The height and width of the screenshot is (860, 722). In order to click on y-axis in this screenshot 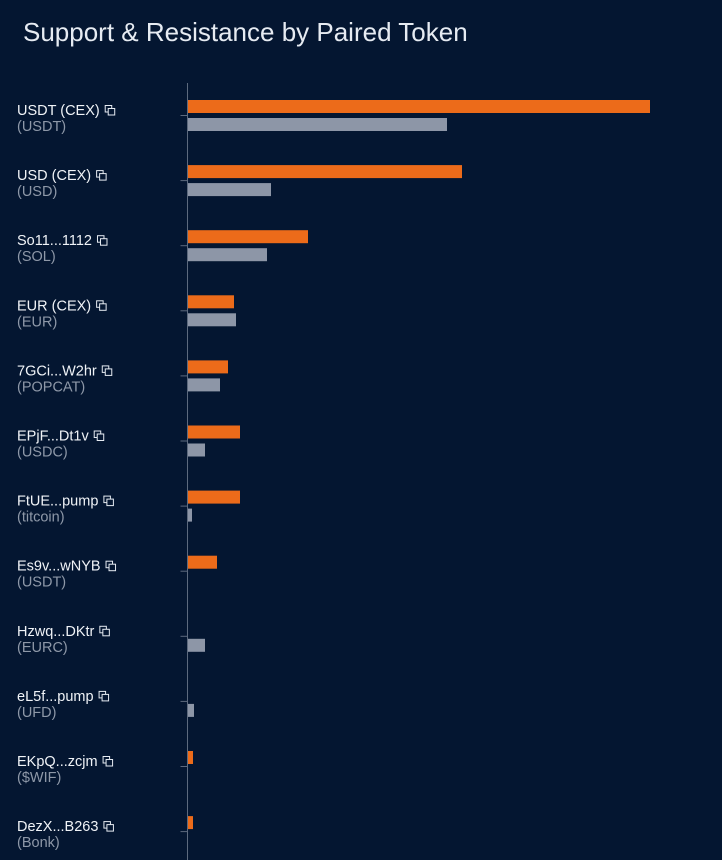, I will do `click(184, 471)`.